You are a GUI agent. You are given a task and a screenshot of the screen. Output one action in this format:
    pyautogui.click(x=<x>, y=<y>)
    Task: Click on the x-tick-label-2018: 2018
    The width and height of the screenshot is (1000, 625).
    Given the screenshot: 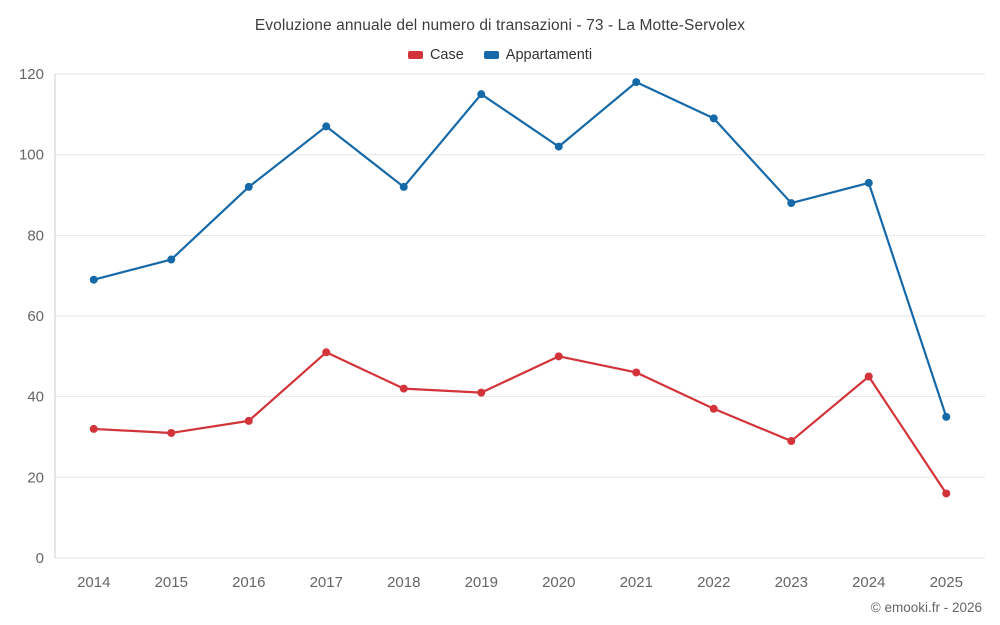 What is the action you would take?
    pyautogui.click(x=403, y=582)
    